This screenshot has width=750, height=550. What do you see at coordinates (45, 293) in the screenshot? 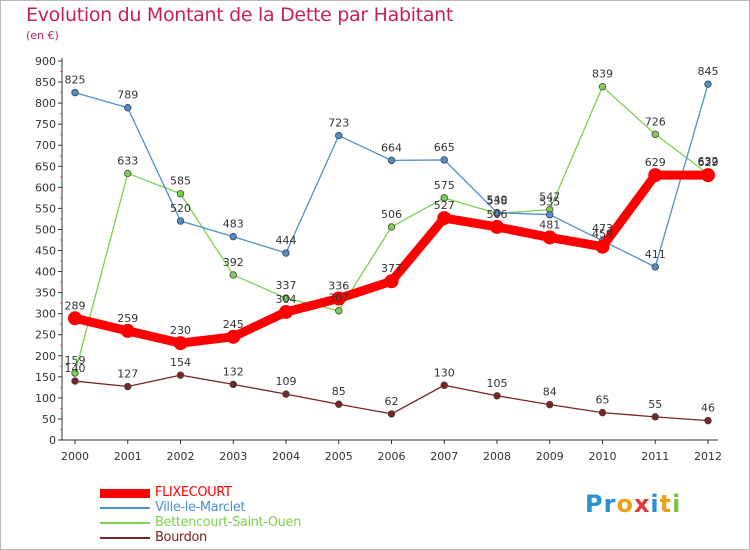
I see `y-tick-label: 350` at bounding box center [45, 293].